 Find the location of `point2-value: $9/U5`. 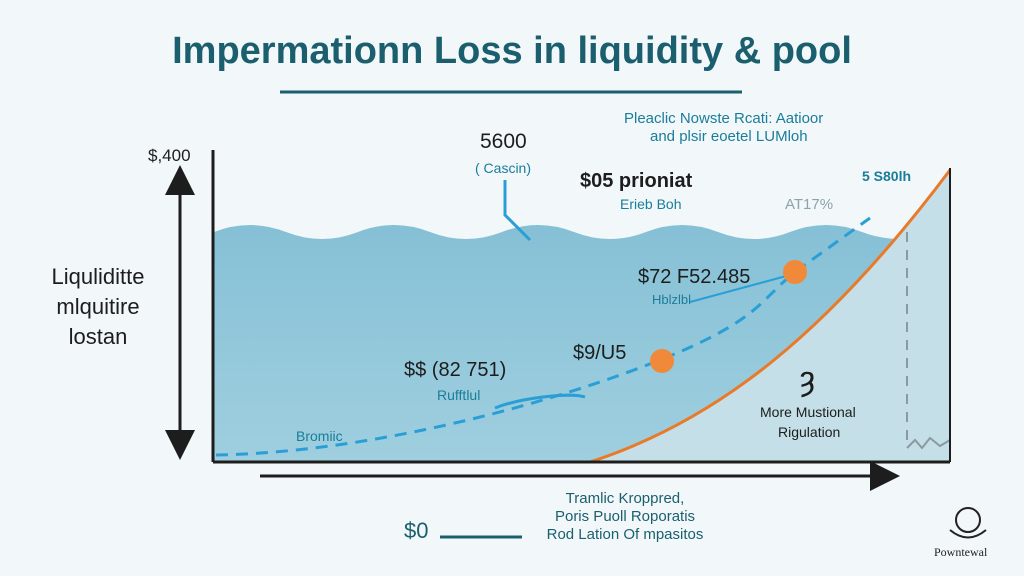

point2-value: $9/U5 is located at coordinates (600, 353).